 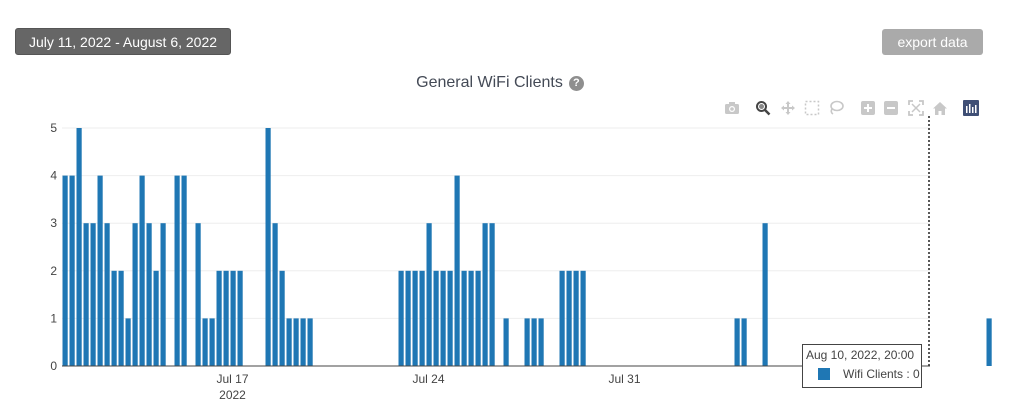 What do you see at coordinates (576, 83) in the screenshot?
I see `help-icon: ?` at bounding box center [576, 83].